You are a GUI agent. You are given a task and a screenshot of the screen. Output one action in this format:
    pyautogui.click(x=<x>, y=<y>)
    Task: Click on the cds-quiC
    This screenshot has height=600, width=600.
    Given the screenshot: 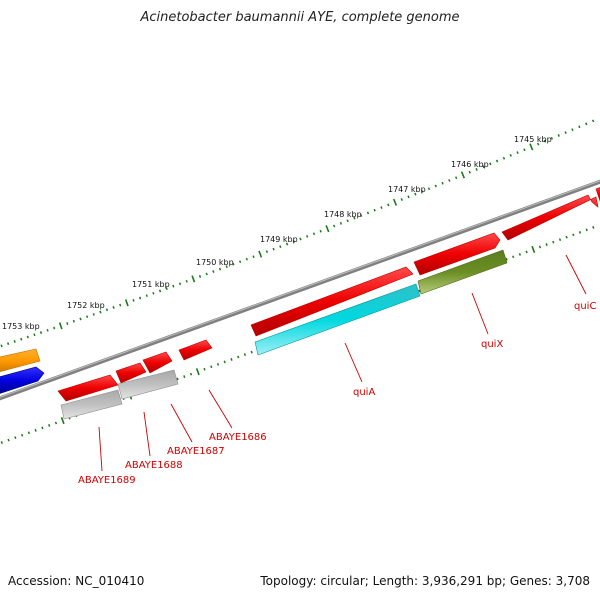 What is the action you would take?
    pyautogui.click(x=550, y=217)
    